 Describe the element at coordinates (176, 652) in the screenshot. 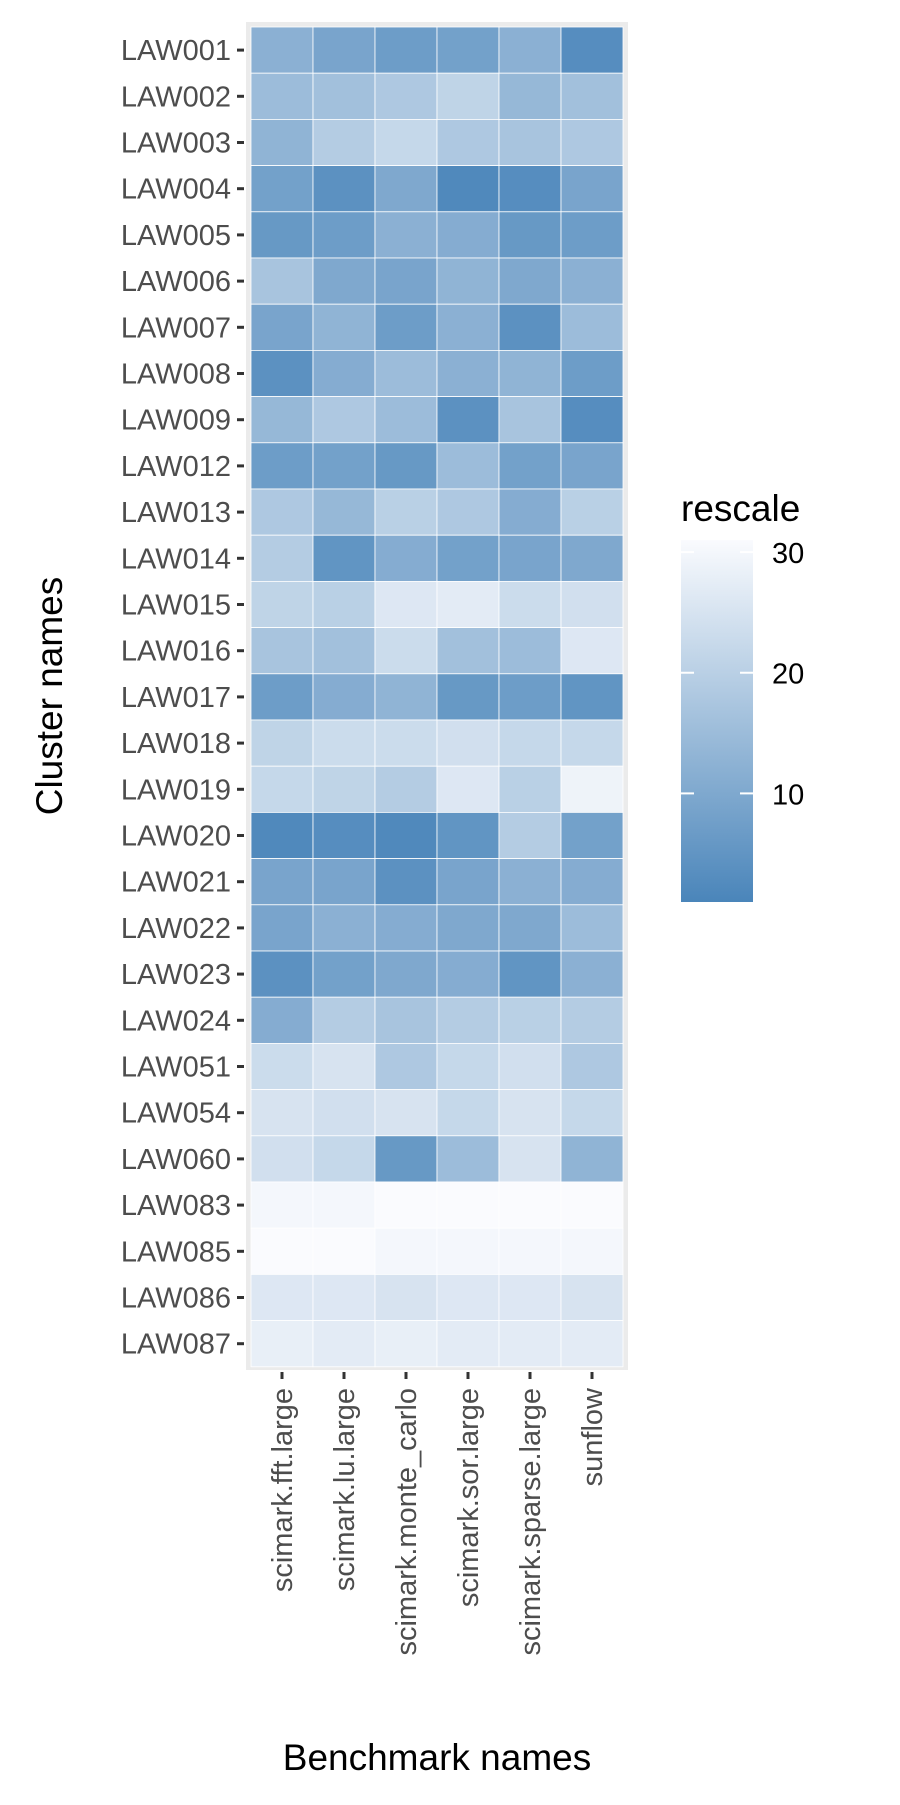

I see `y-tick-label: LAW016` at that location.